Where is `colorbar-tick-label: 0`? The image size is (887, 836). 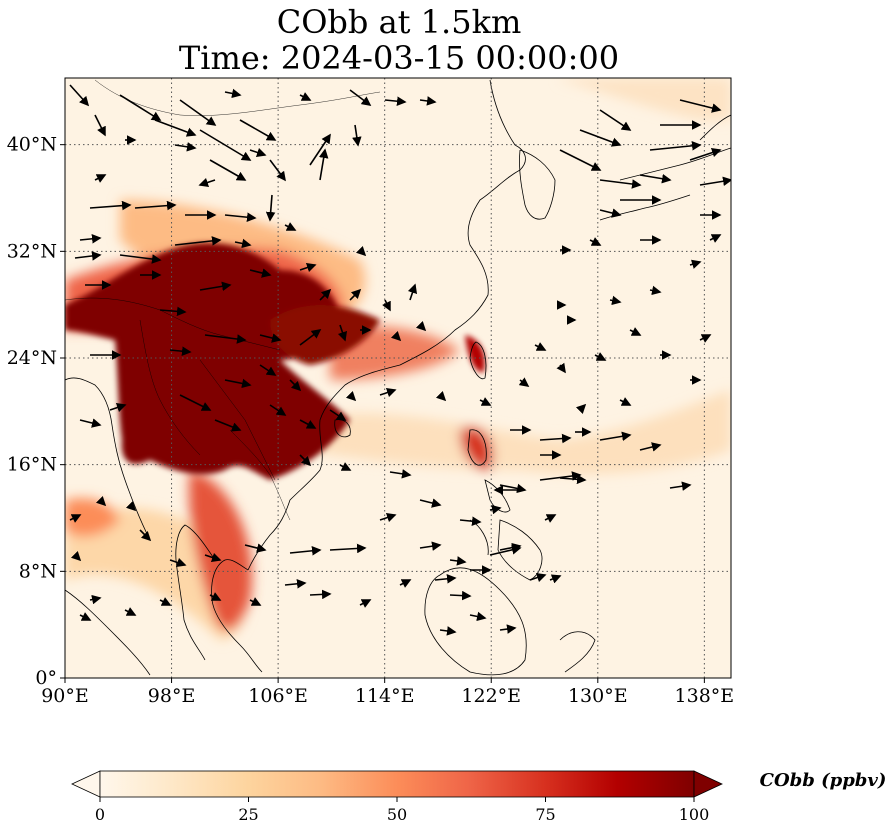 colorbar-tick-label: 0 is located at coordinates (100, 814).